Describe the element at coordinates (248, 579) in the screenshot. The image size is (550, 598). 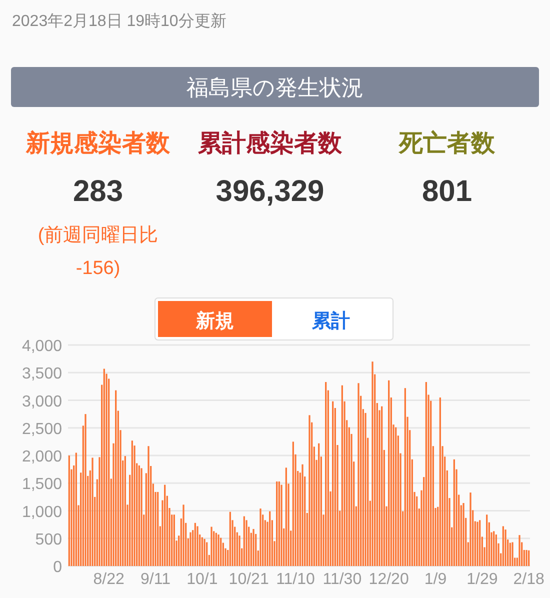
I see `x-tick-label: 10/21` at that location.